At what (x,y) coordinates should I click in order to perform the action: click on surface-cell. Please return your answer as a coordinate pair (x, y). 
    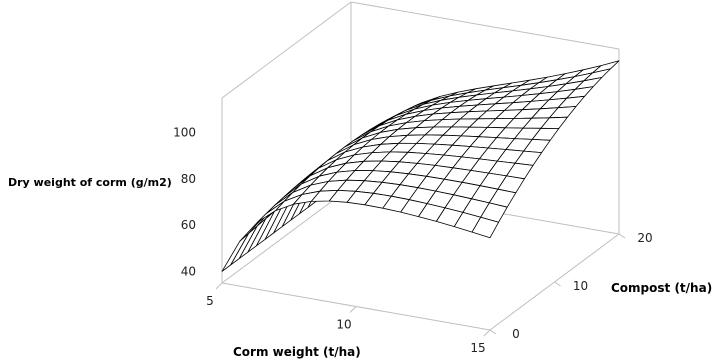
    Looking at the image, I should click on (485, 227).